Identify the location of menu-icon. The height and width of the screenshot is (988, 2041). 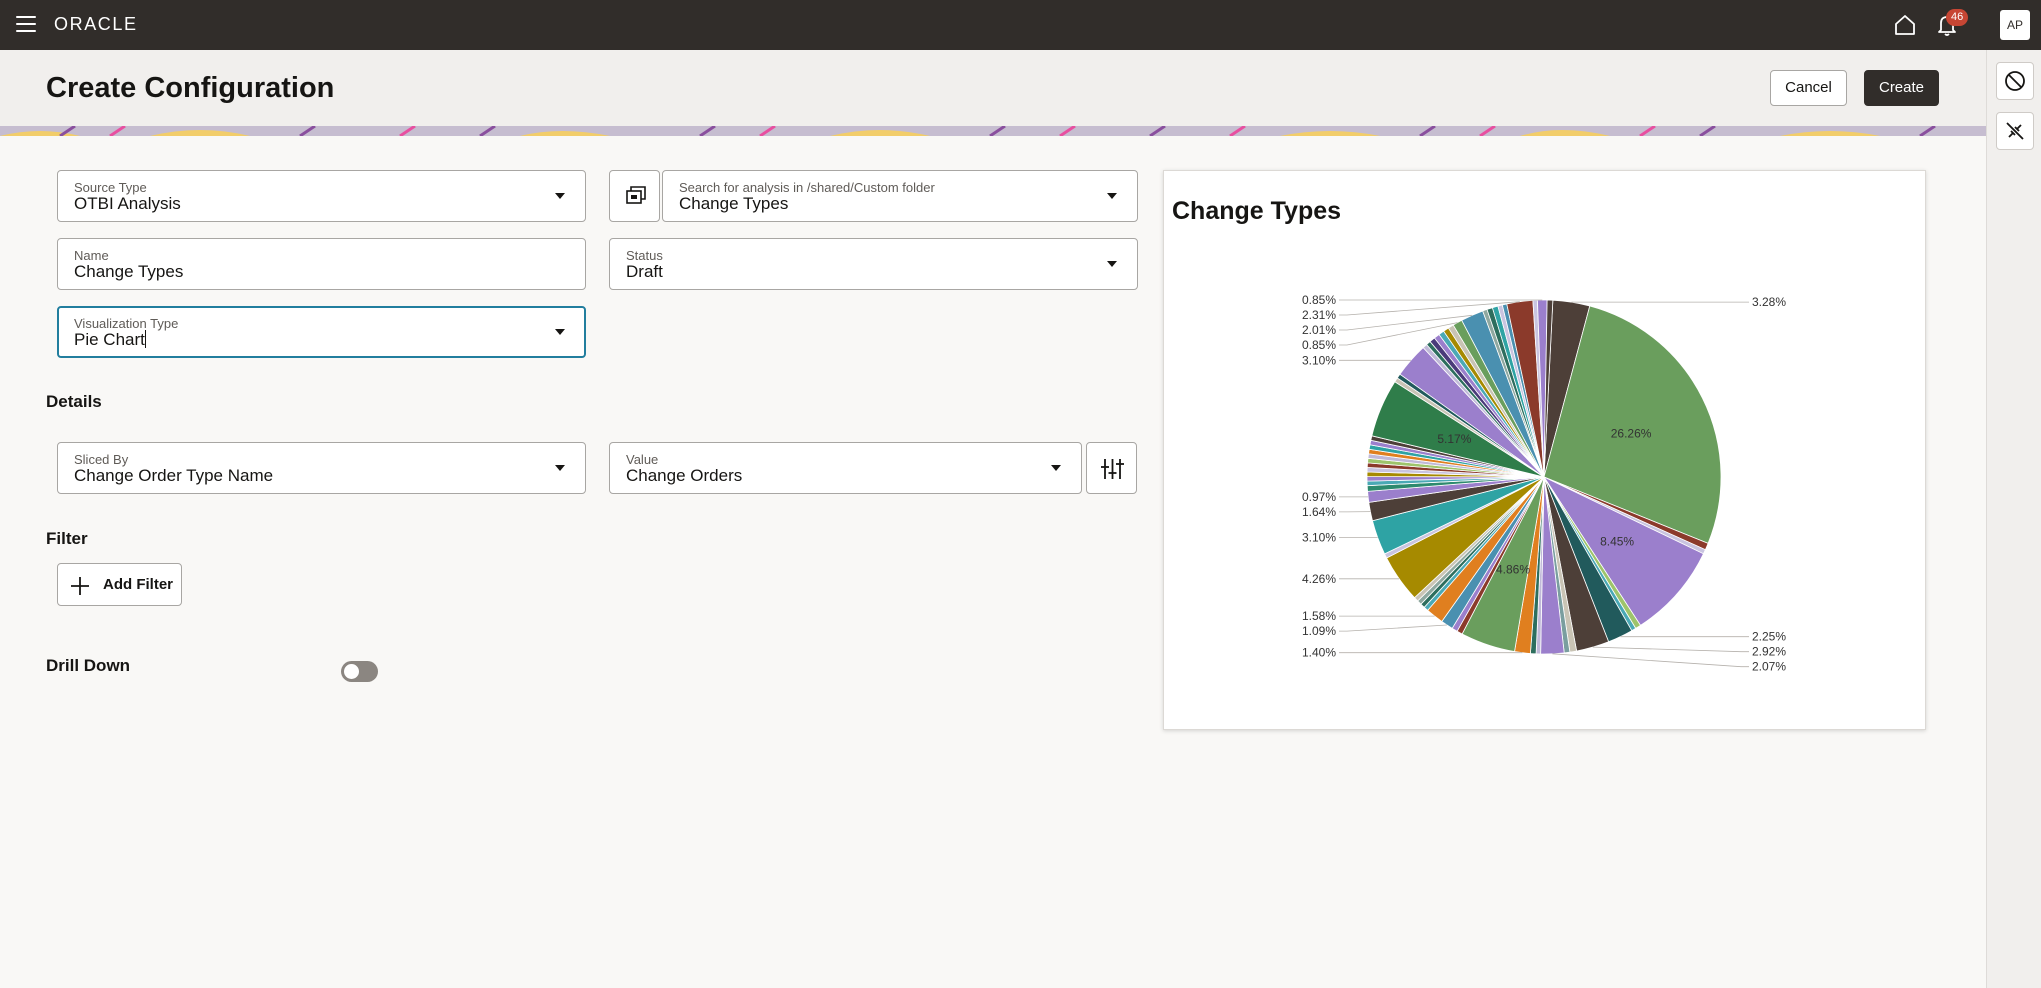
(26, 24).